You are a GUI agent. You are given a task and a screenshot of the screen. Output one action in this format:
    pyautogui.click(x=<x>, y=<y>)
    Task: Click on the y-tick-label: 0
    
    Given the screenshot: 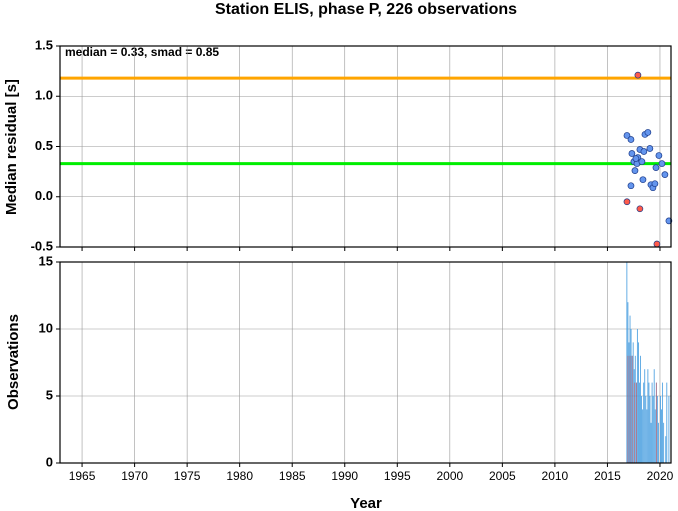 What is the action you would take?
    pyautogui.click(x=49, y=461)
    